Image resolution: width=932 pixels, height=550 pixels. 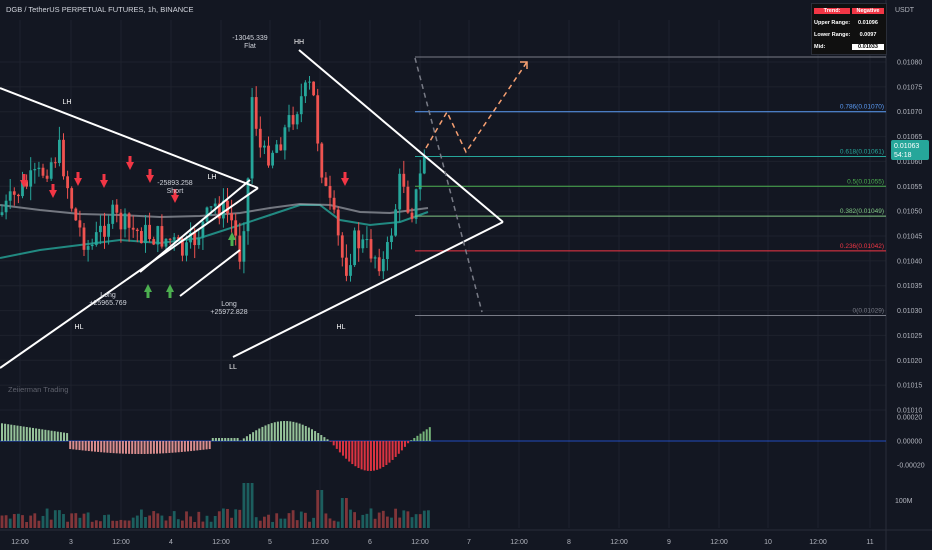 What do you see at coordinates (448, 185) in the screenshot?
I see `projection-gray` at bounding box center [448, 185].